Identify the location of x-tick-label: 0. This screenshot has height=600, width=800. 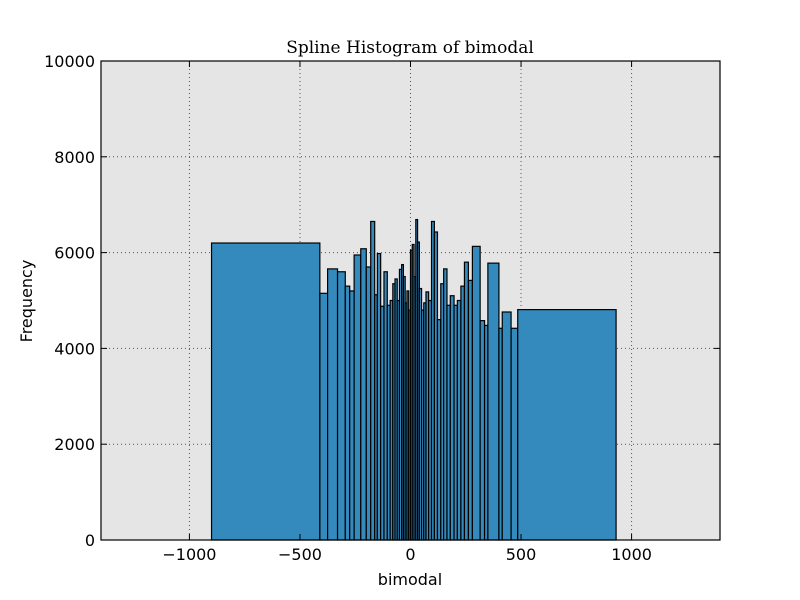
(410, 554).